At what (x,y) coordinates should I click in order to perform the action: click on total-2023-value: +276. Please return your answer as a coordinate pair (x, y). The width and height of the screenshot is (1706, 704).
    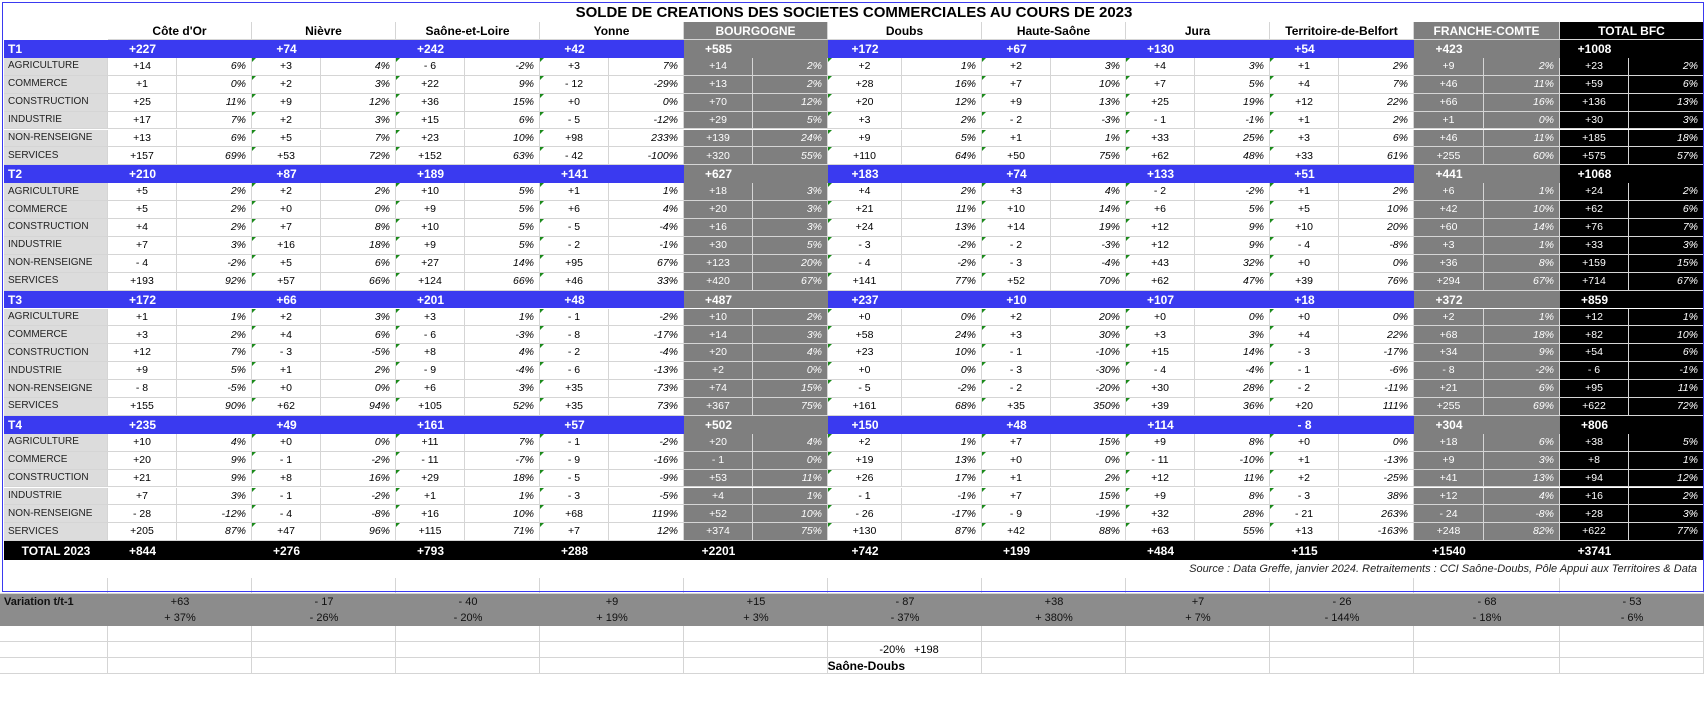
    Looking at the image, I should click on (286, 551).